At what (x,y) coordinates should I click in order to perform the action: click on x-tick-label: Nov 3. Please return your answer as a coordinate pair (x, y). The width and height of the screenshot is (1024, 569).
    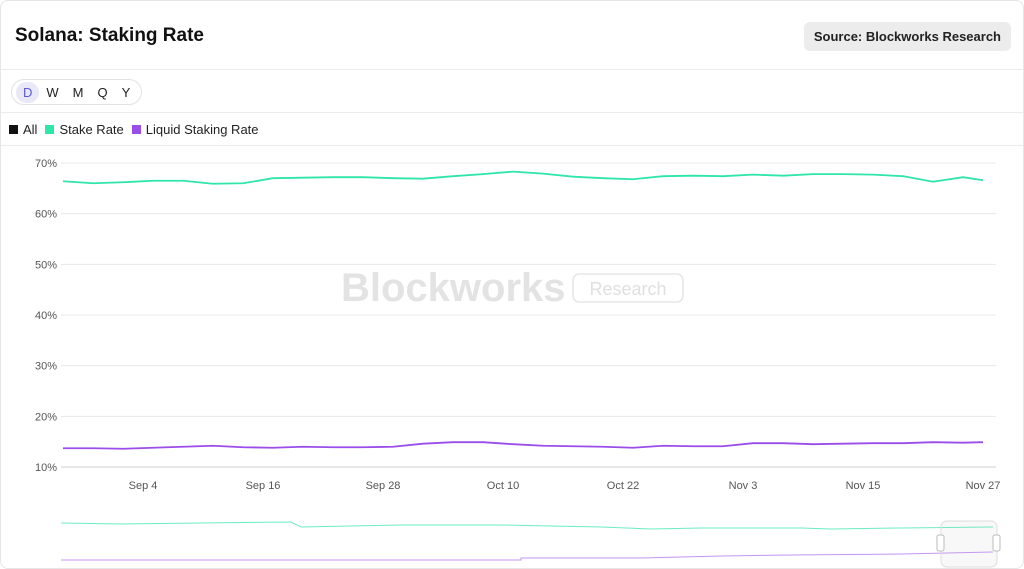
    Looking at the image, I should click on (743, 486).